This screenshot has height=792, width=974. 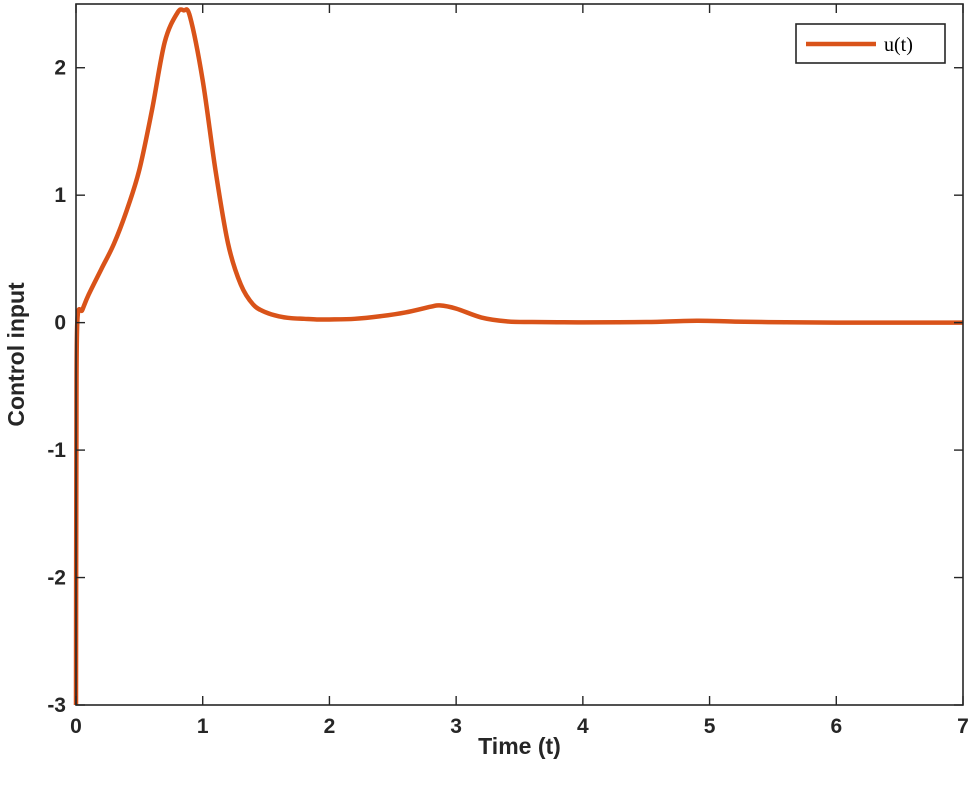 I want to click on legend: u(t), so click(x=870, y=43).